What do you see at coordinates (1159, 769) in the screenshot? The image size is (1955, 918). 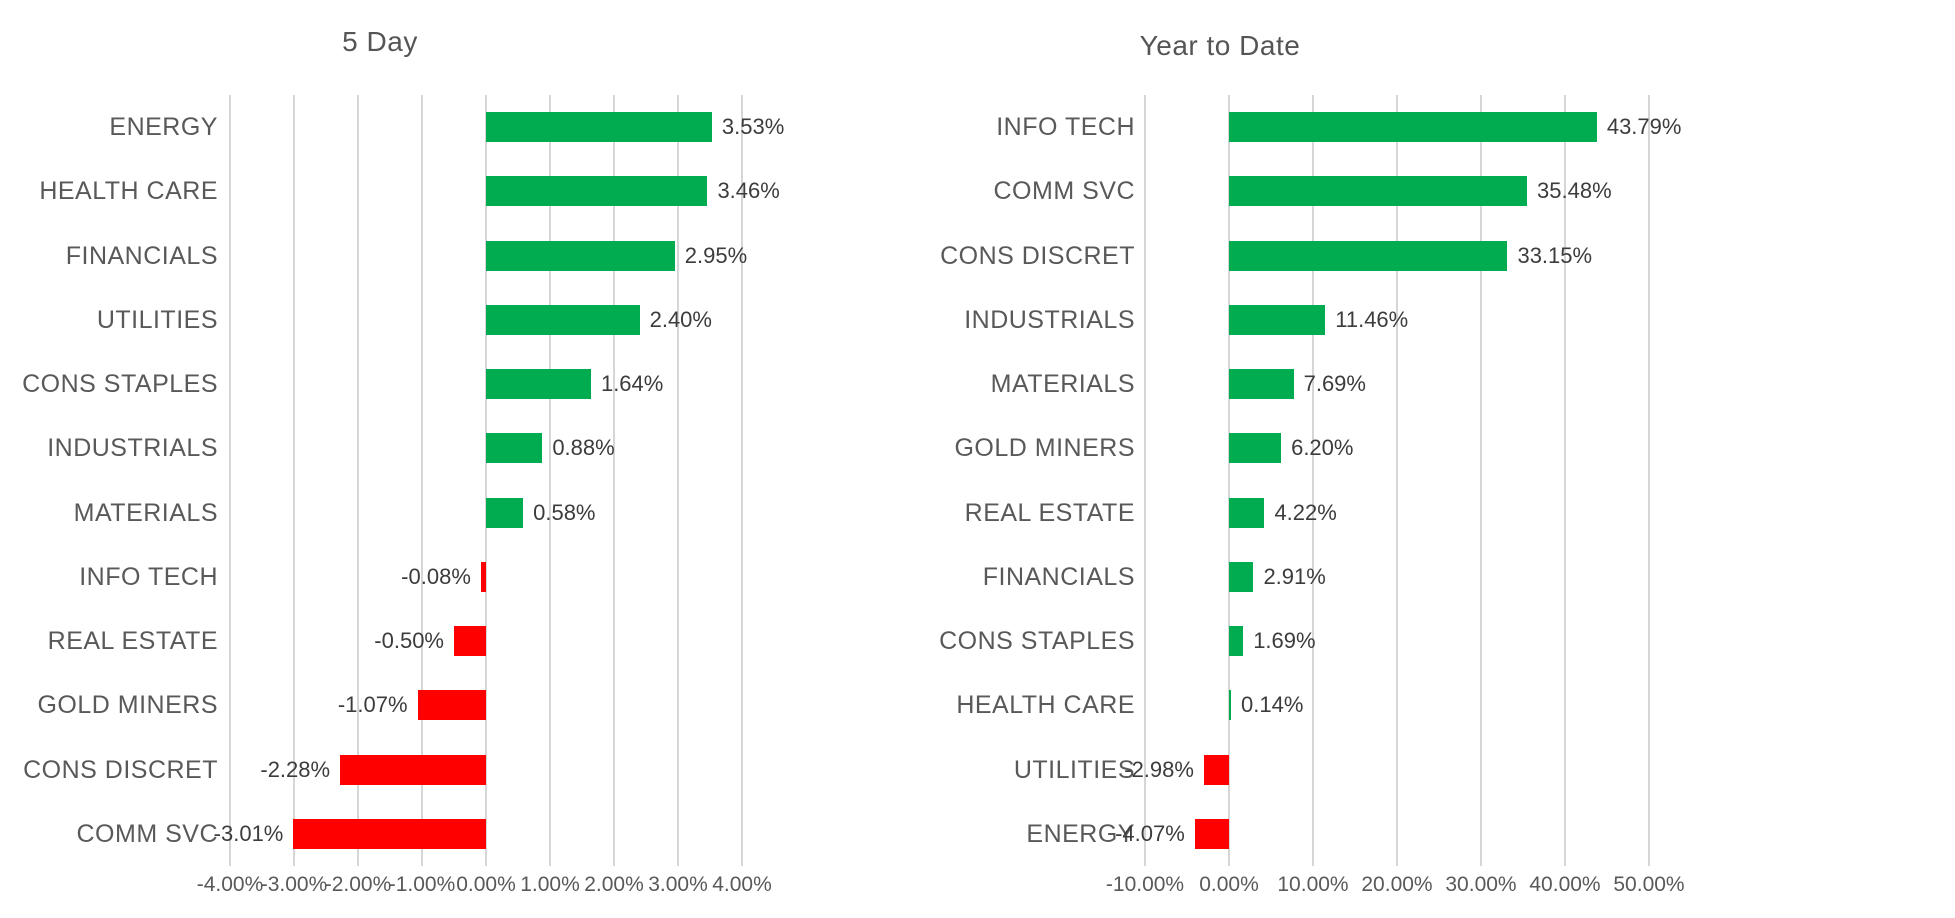 I see `value-label-utilities: -2.98%` at bounding box center [1159, 769].